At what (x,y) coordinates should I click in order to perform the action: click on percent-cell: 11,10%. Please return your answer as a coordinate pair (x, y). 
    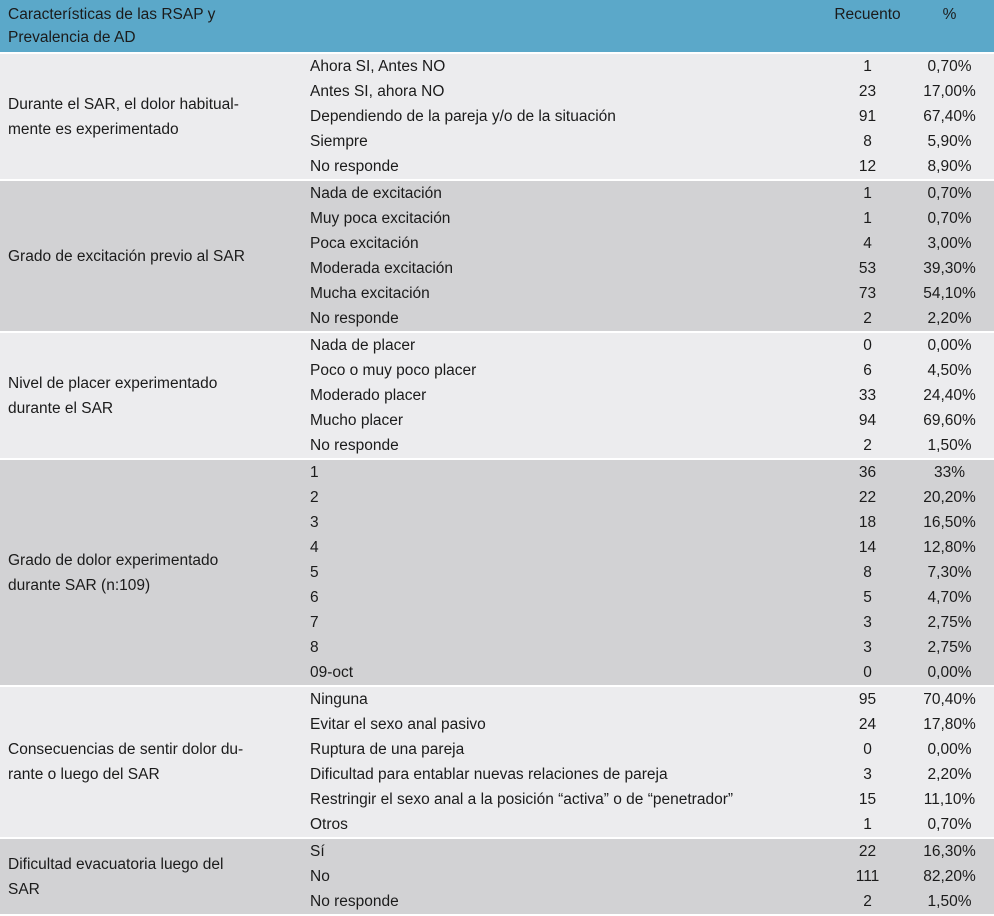
    Looking at the image, I should click on (949, 799).